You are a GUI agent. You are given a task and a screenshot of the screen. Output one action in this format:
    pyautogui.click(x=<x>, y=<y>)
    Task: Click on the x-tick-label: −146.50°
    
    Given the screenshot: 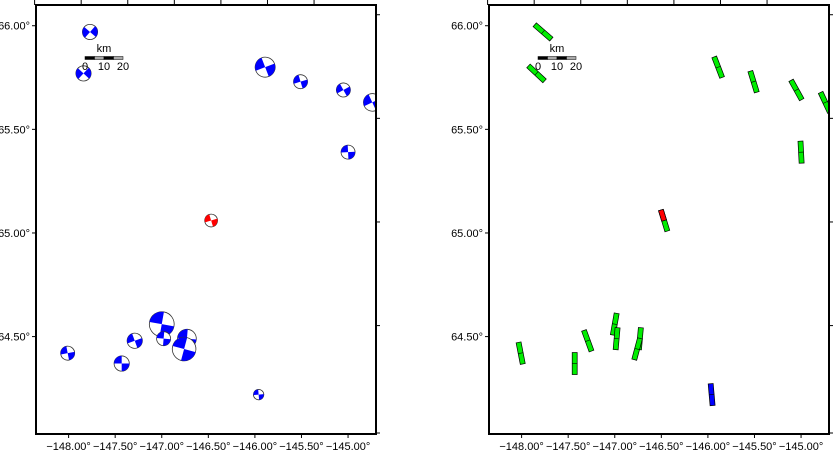 What is the action you would take?
    pyautogui.click(x=661, y=445)
    